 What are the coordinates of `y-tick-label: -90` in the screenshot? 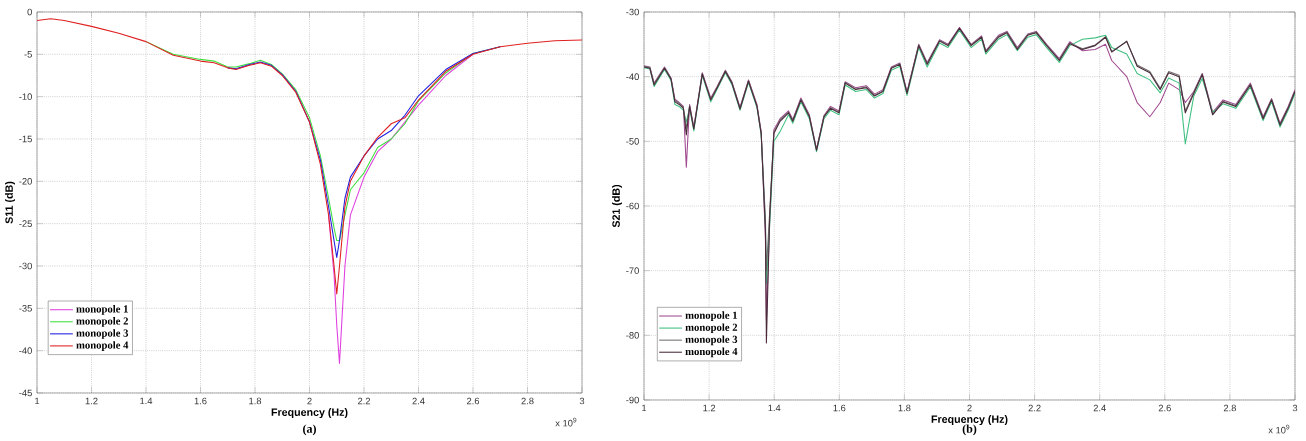 It's located at (632, 400).